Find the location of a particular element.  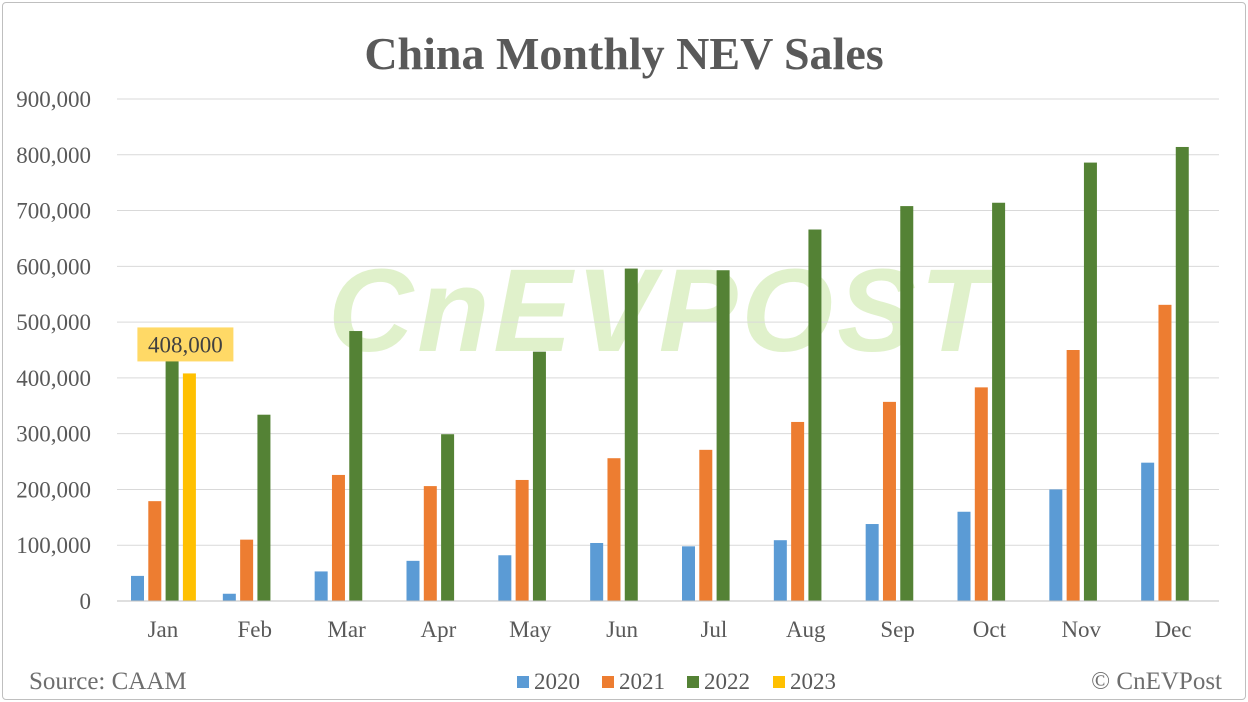

y-tick-label: 700,000 is located at coordinates (53, 211).